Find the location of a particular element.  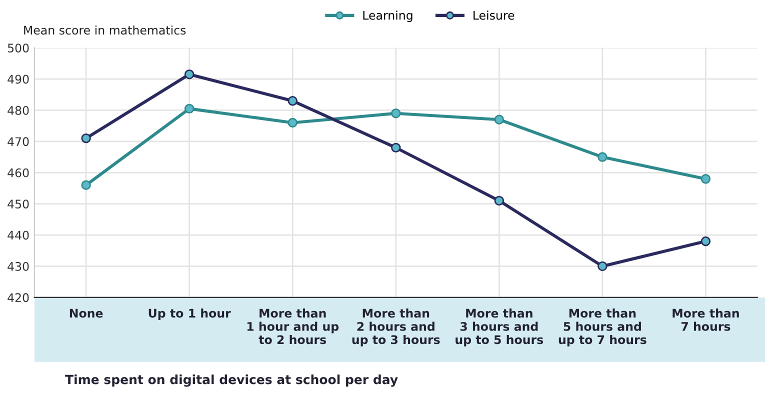

y-tick-label: 420 is located at coordinates (18, 297).